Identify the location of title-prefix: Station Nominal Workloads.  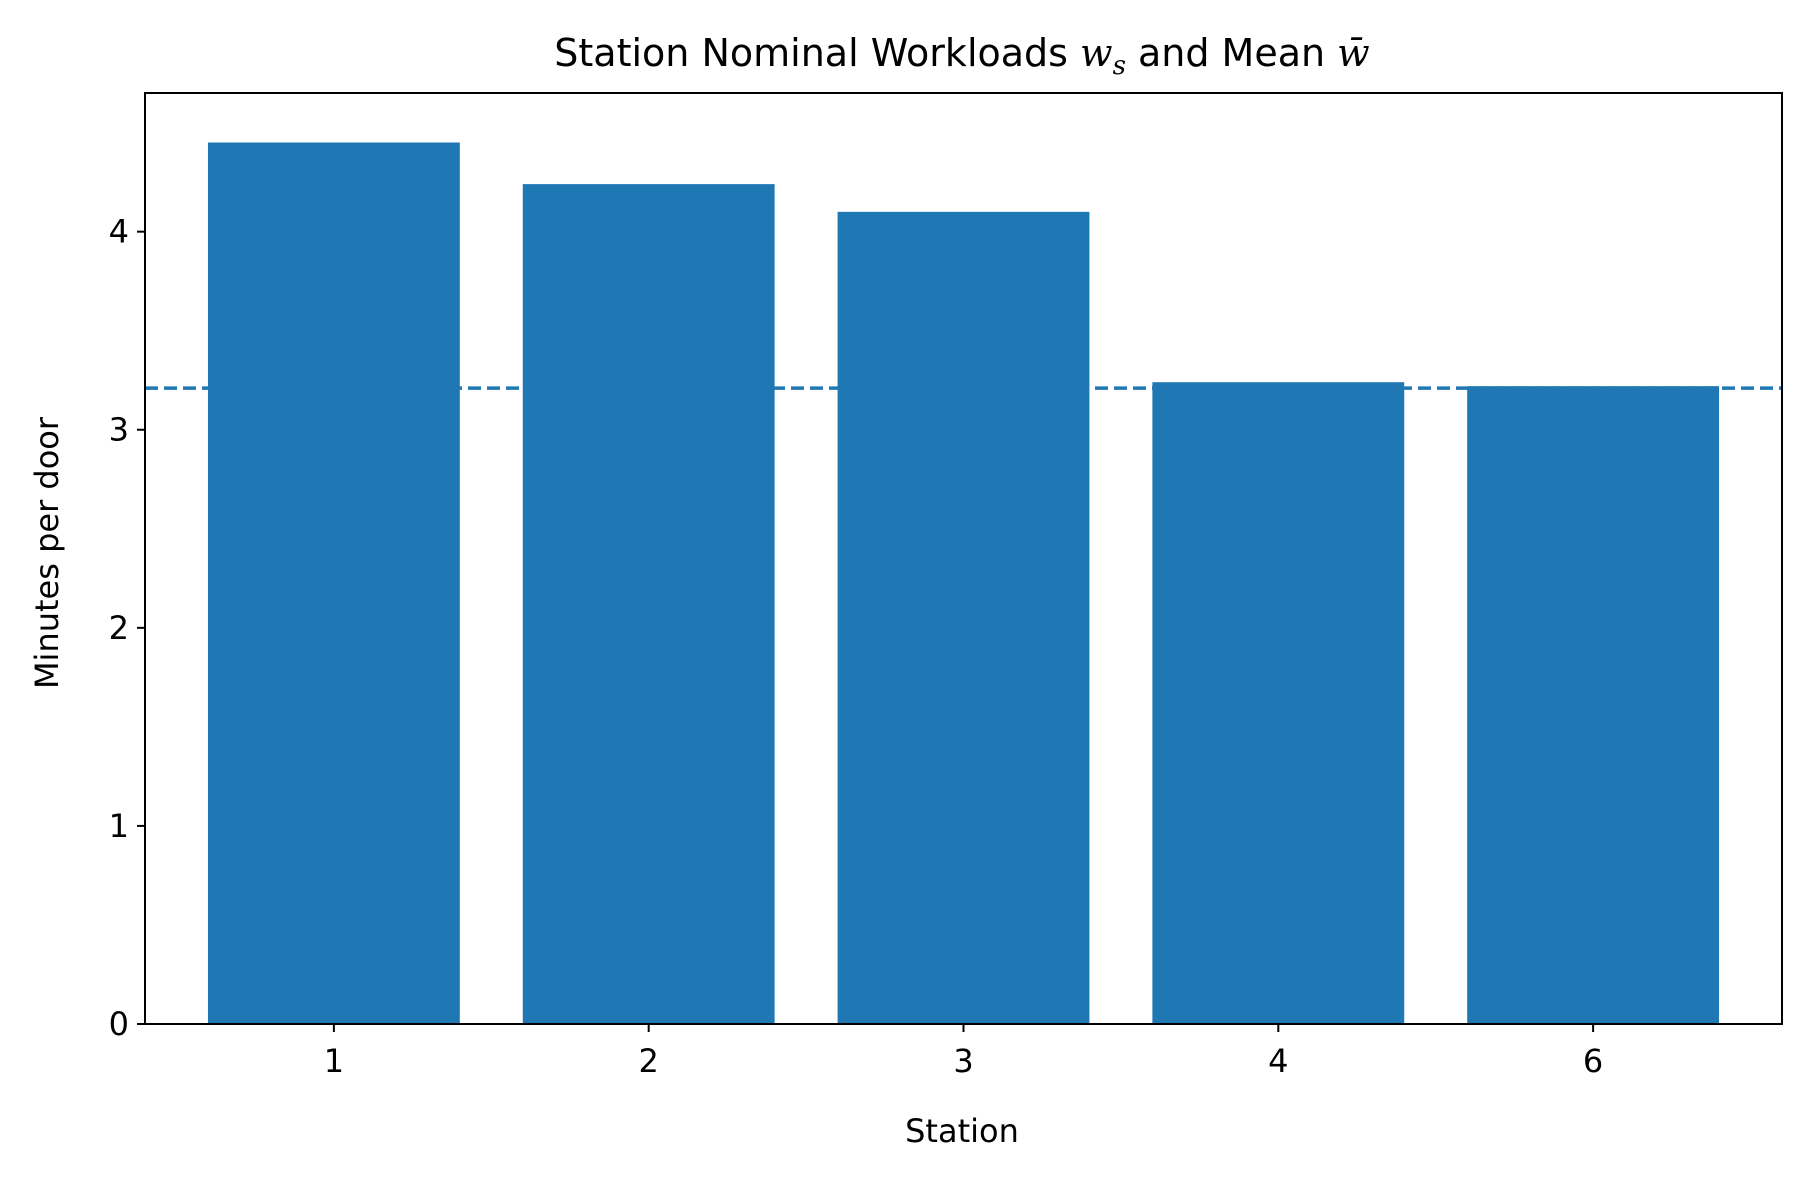
(817, 53).